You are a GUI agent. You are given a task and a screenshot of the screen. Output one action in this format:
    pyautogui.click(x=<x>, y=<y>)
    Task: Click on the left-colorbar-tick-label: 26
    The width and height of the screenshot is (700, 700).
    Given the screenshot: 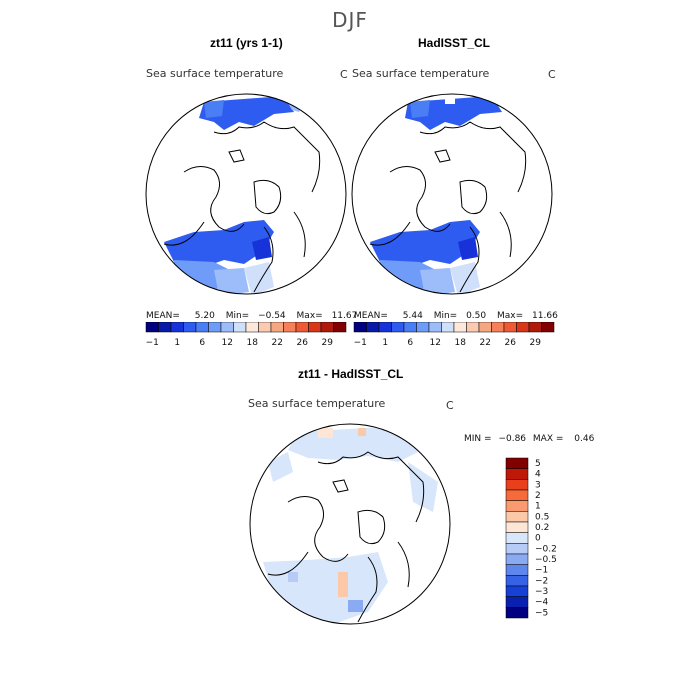 What is the action you would take?
    pyautogui.click(x=303, y=343)
    